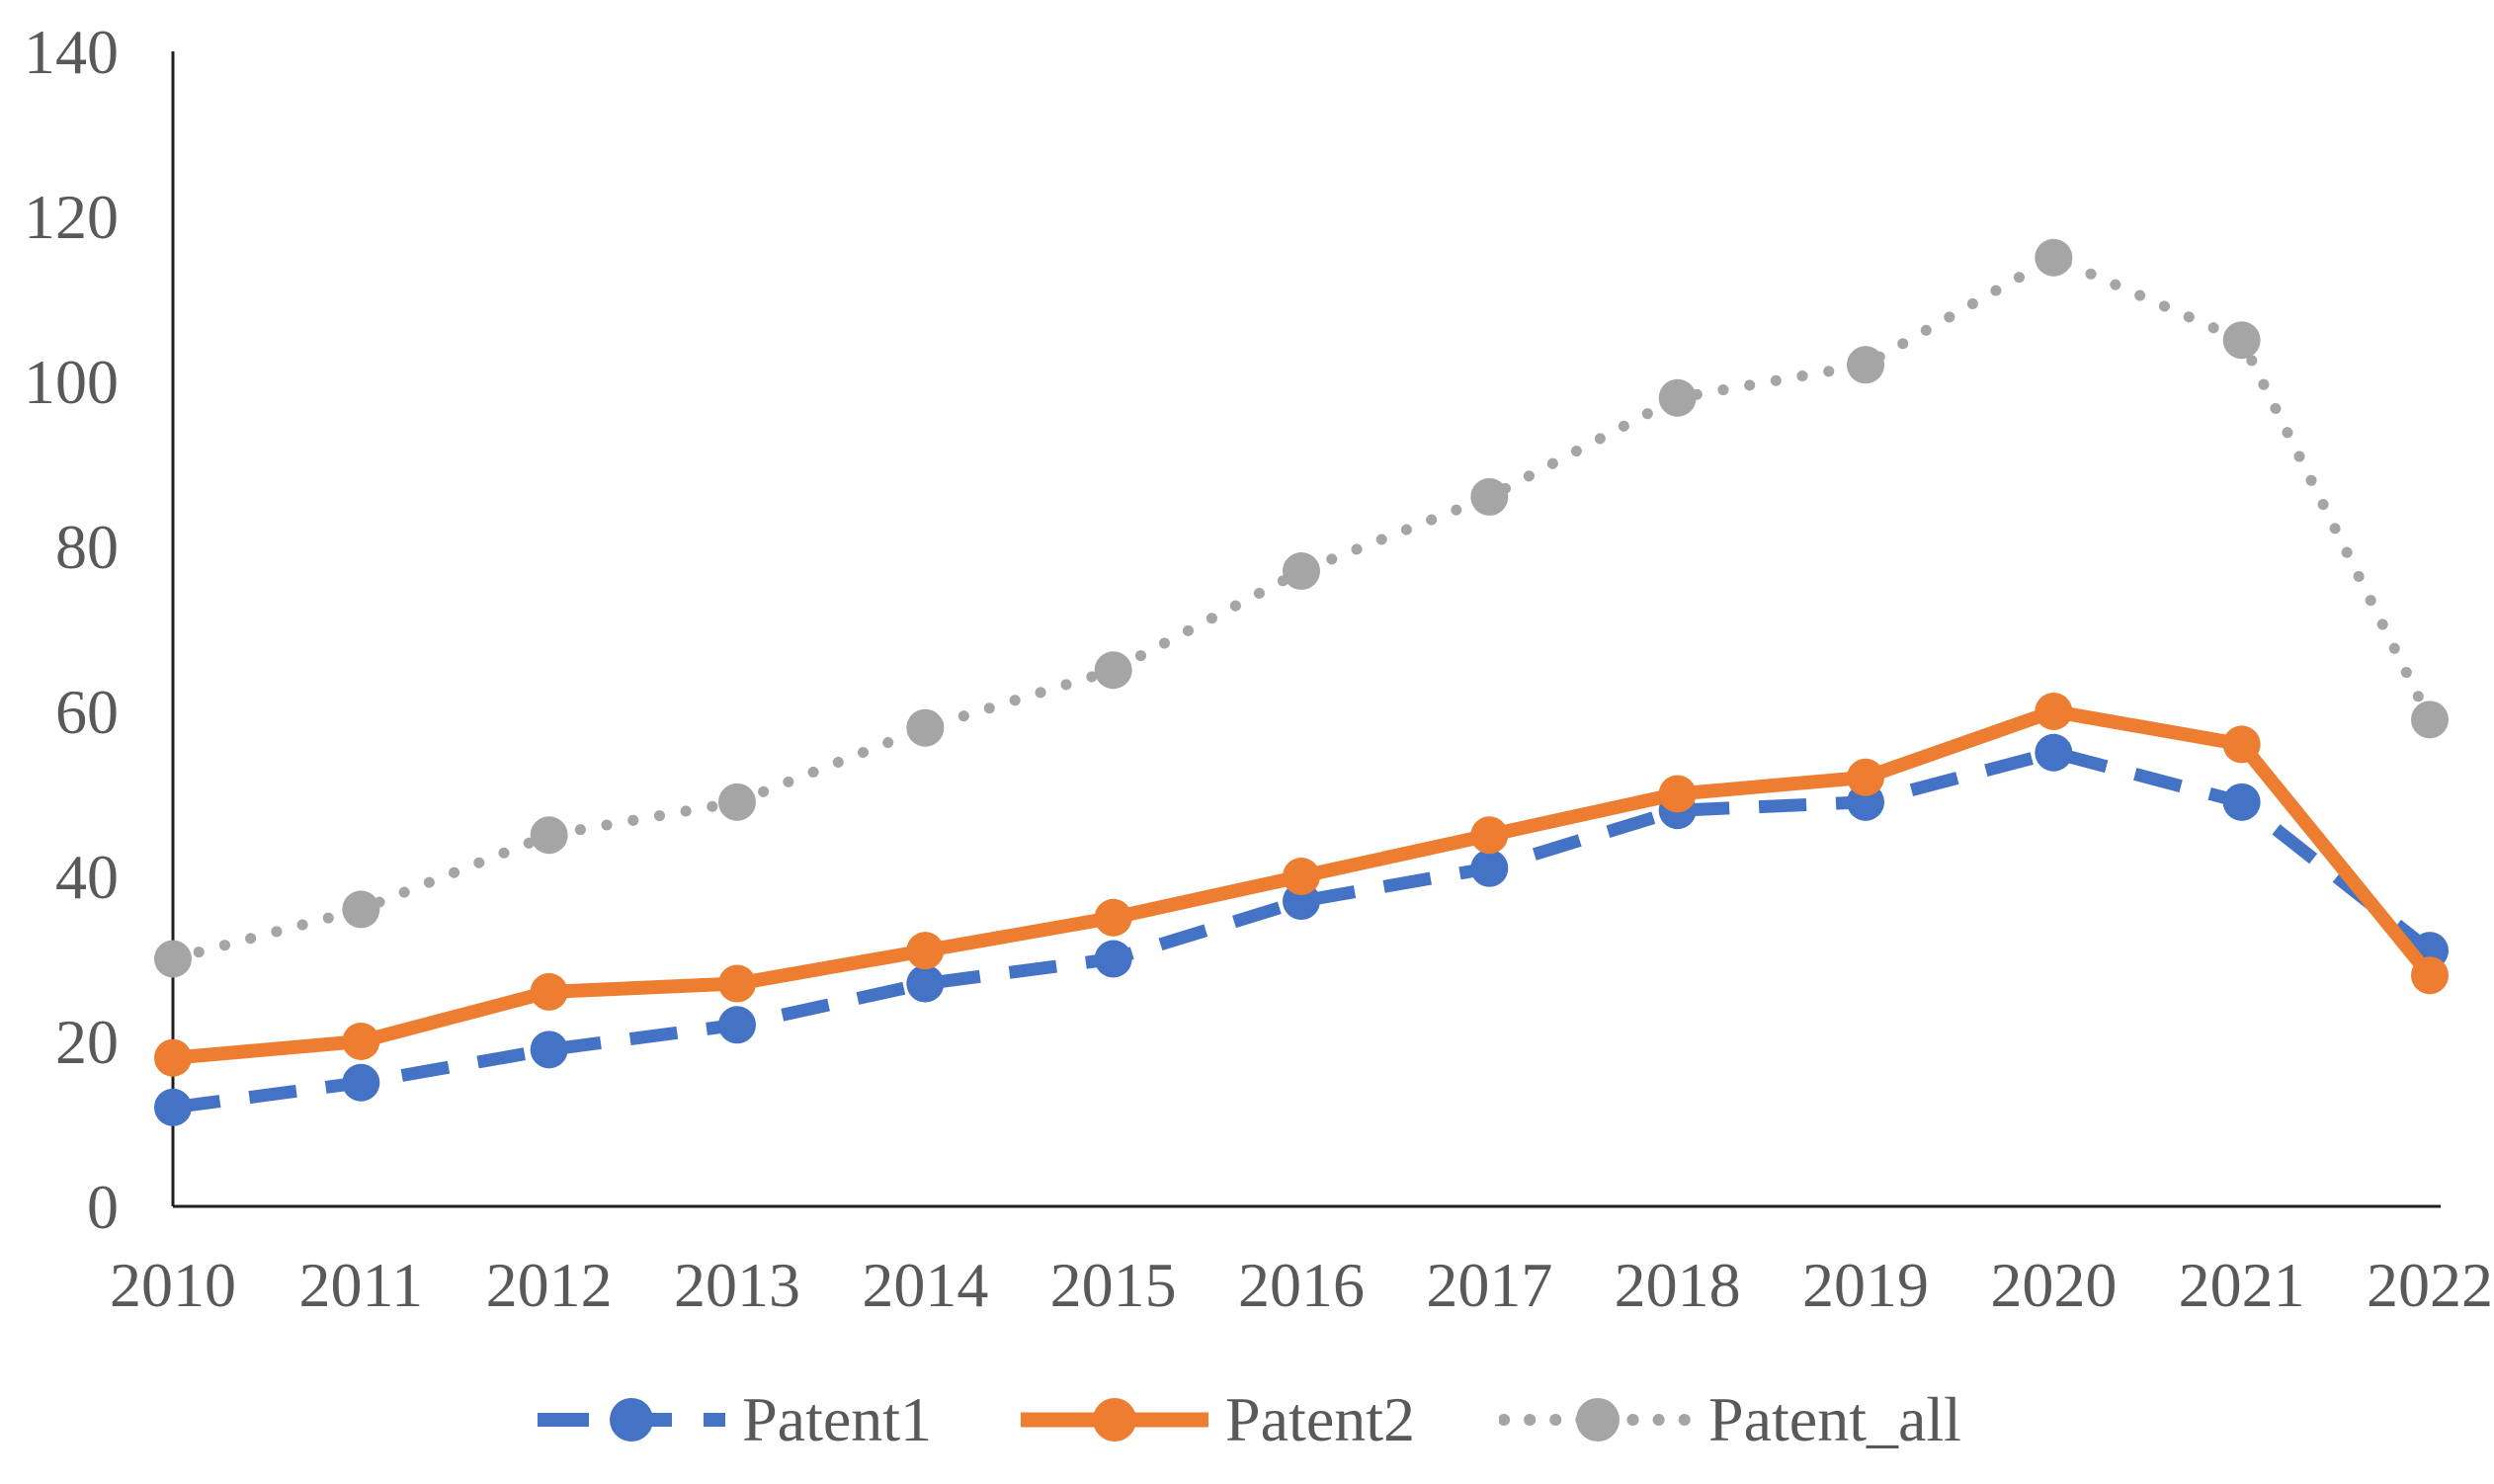  What do you see at coordinates (837, 1419) in the screenshot?
I see `legend-label-patent1: Patent1` at bounding box center [837, 1419].